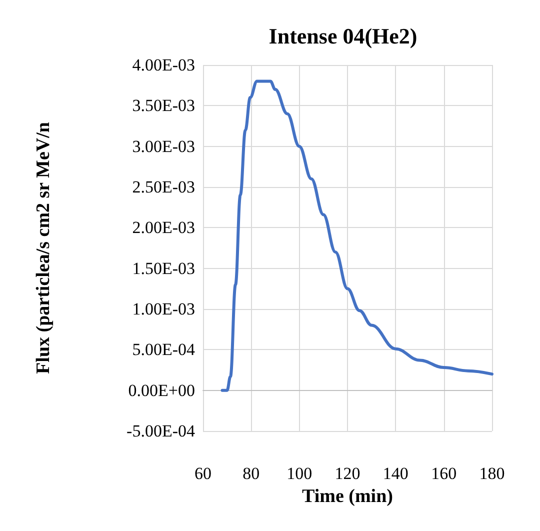 The height and width of the screenshot is (531, 540). I want to click on y-tick-label: 1.50E-03, so click(163, 268).